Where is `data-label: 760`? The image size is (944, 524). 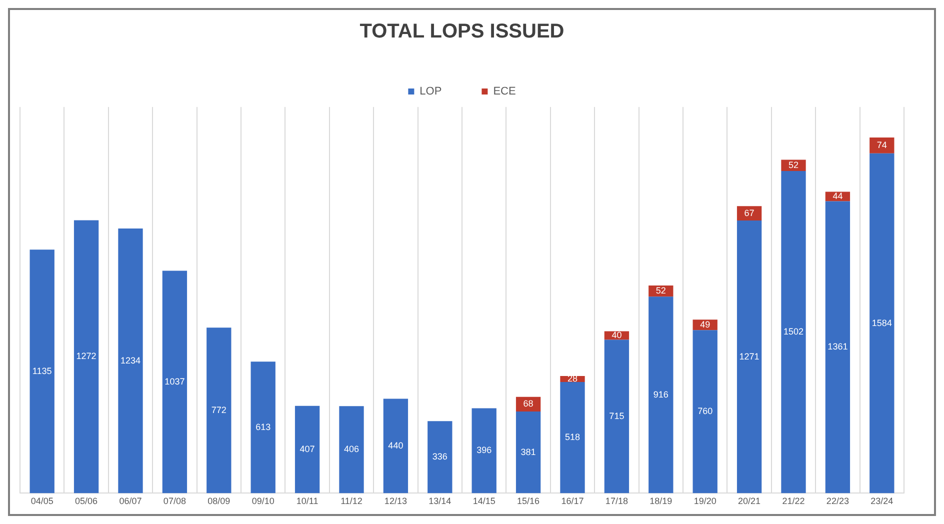 data-label: 760 is located at coordinates (705, 411).